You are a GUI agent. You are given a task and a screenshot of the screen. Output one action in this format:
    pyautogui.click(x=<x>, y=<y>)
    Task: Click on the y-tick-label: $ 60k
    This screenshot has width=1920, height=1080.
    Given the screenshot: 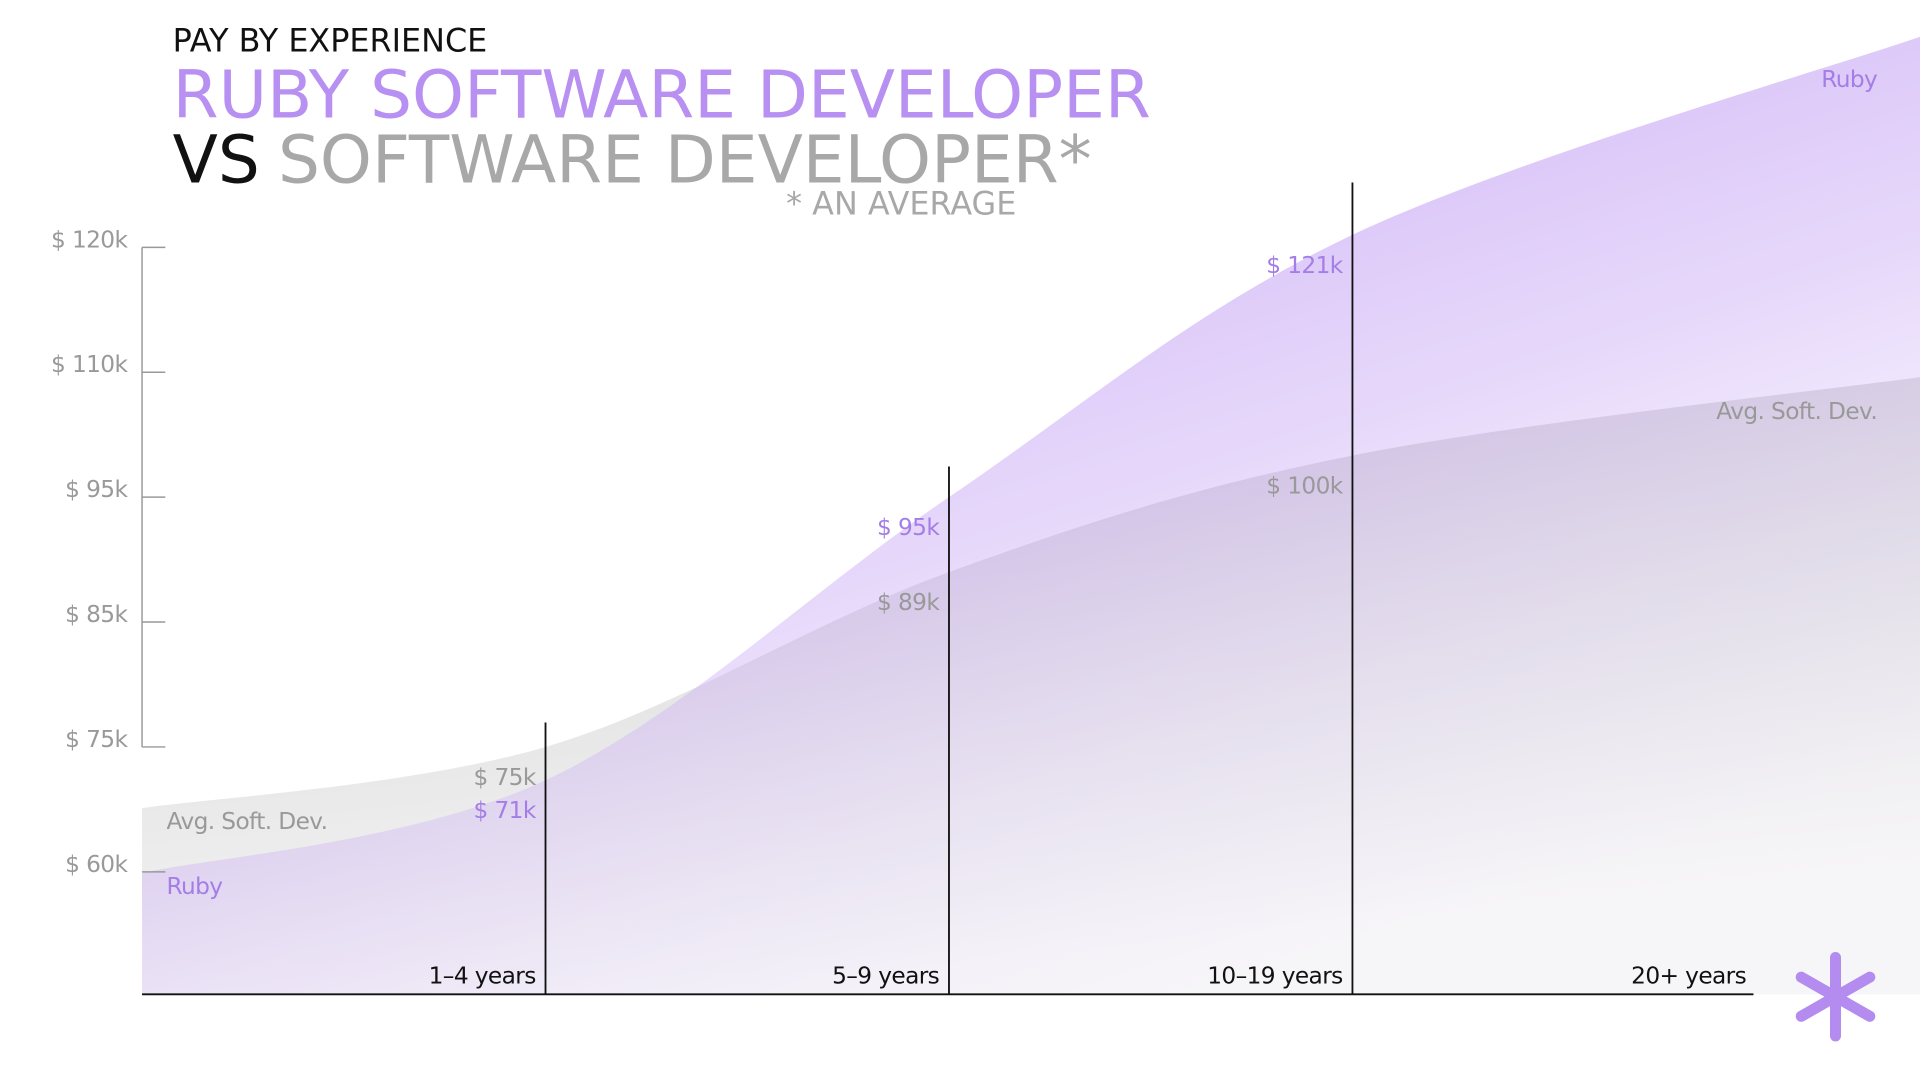 What is the action you would take?
    pyautogui.click(x=96, y=864)
    